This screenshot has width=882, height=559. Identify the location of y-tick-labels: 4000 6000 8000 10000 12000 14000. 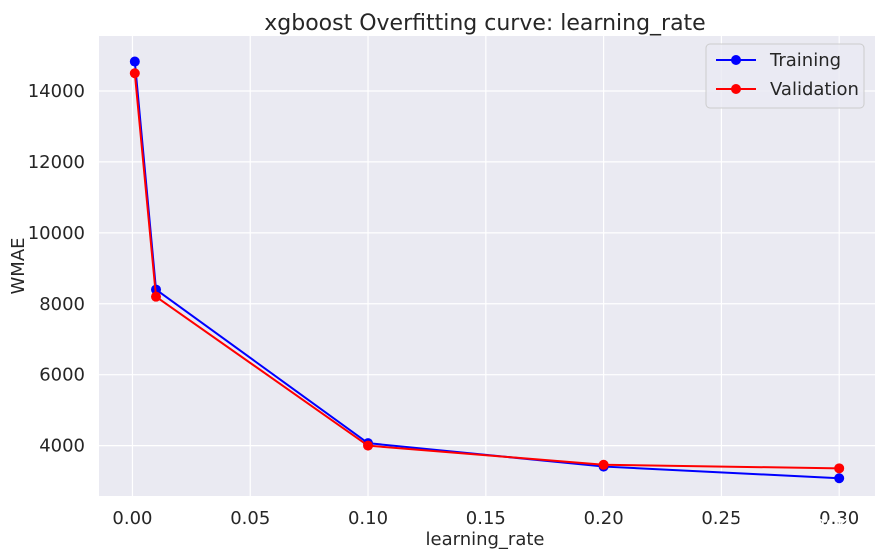
(56, 269).